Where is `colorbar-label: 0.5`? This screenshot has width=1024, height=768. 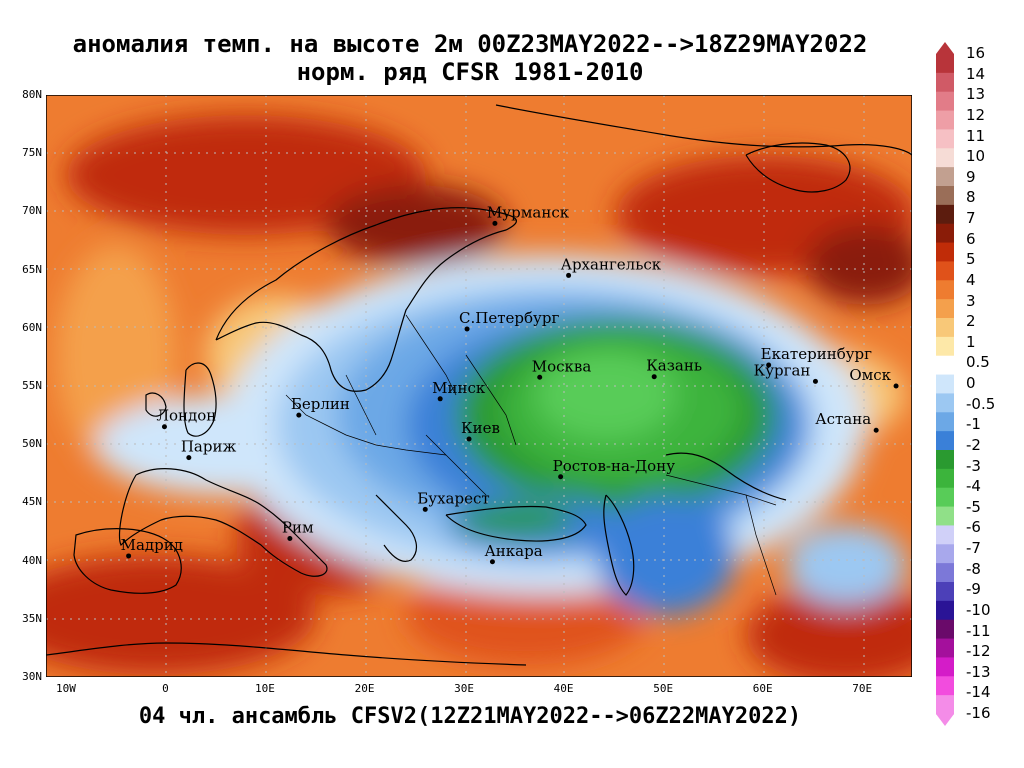
colorbar-label: 0.5 is located at coordinates (978, 362).